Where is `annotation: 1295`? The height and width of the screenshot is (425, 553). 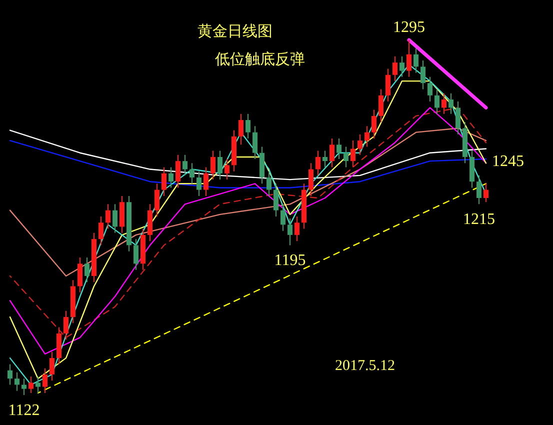 annotation: 1295 is located at coordinates (409, 27).